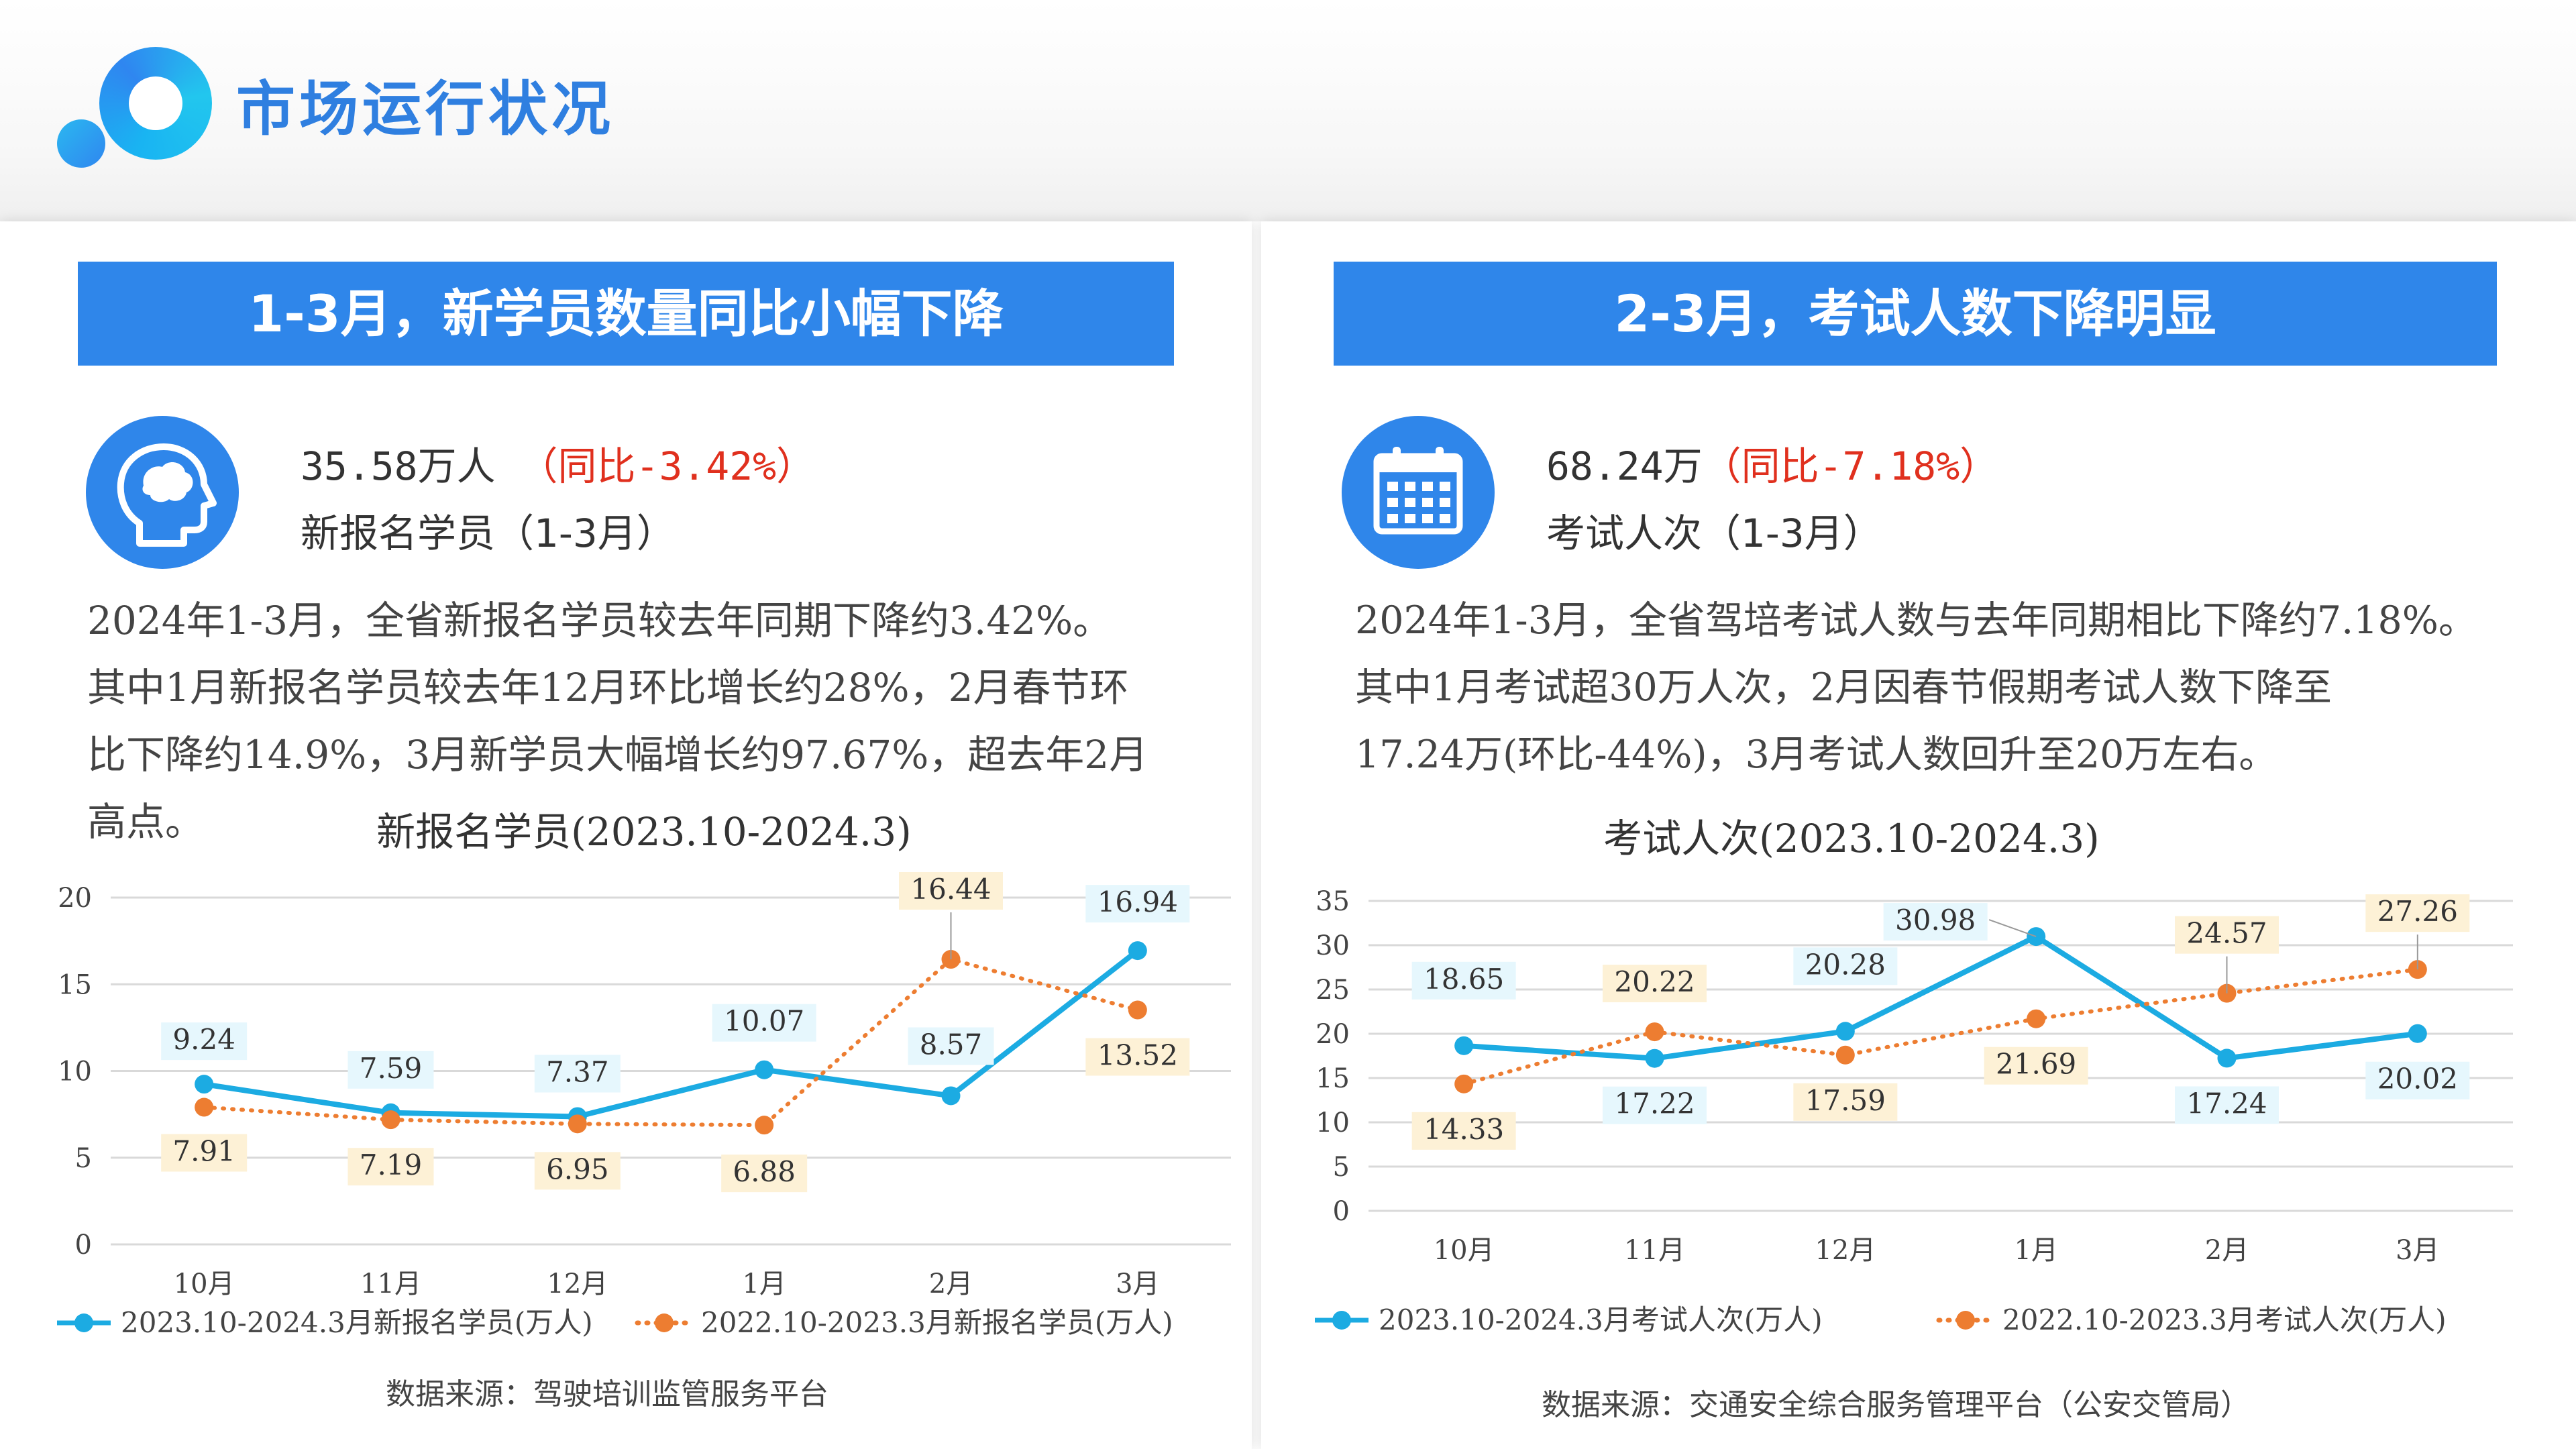 This screenshot has height=1449, width=2576. Describe the element at coordinates (1916, 620) in the screenshot. I see `right-paragraph-line: 2024年1-3月，全省驾培考试人数与去年同期相比下降约7.18%。` at that location.